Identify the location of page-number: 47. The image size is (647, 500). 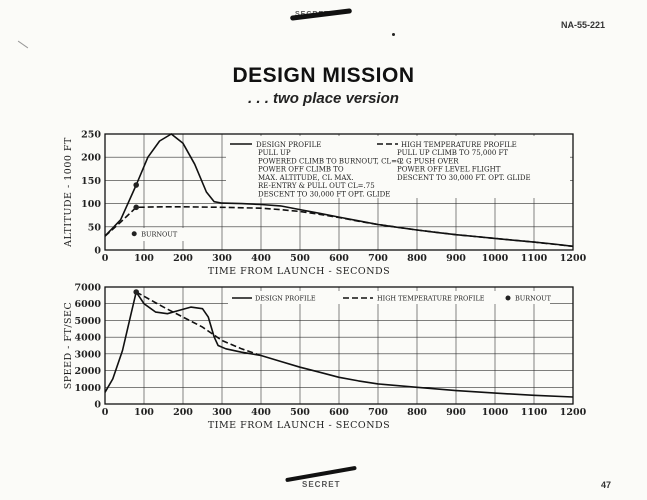
(606, 485).